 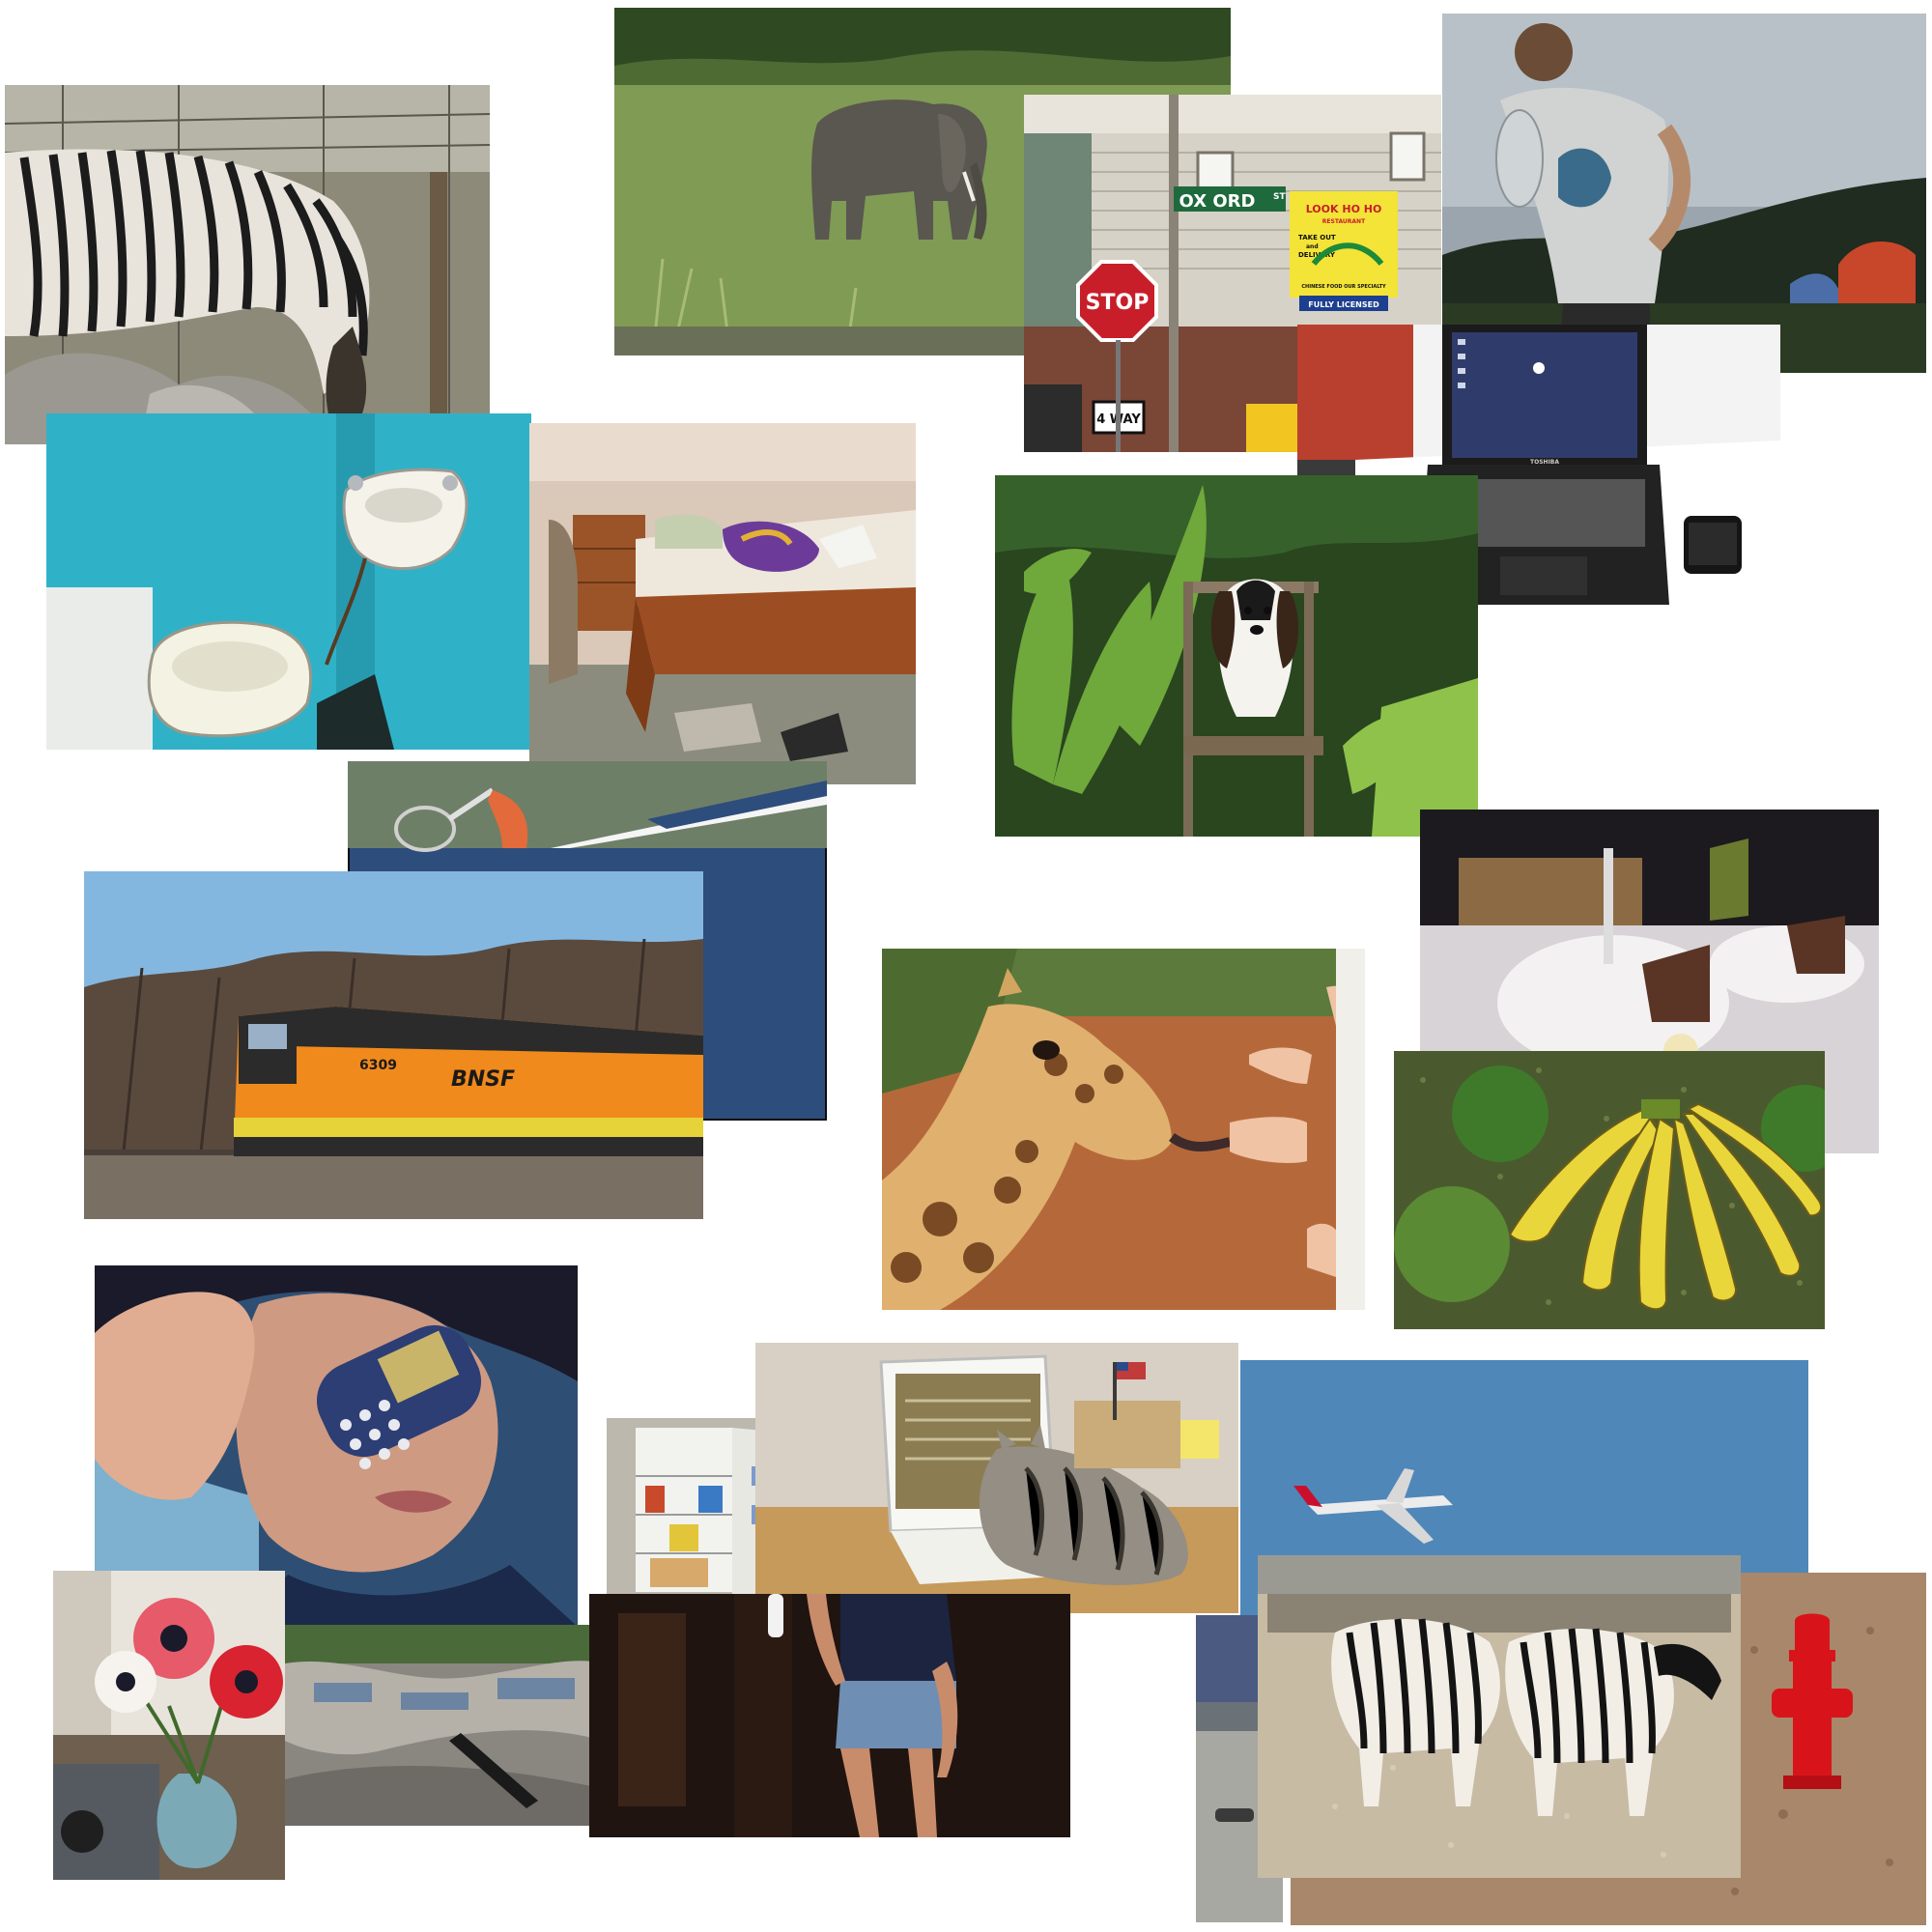 What do you see at coordinates (288, 581) in the screenshot?
I see `photo-turquoise-bathroom` at bounding box center [288, 581].